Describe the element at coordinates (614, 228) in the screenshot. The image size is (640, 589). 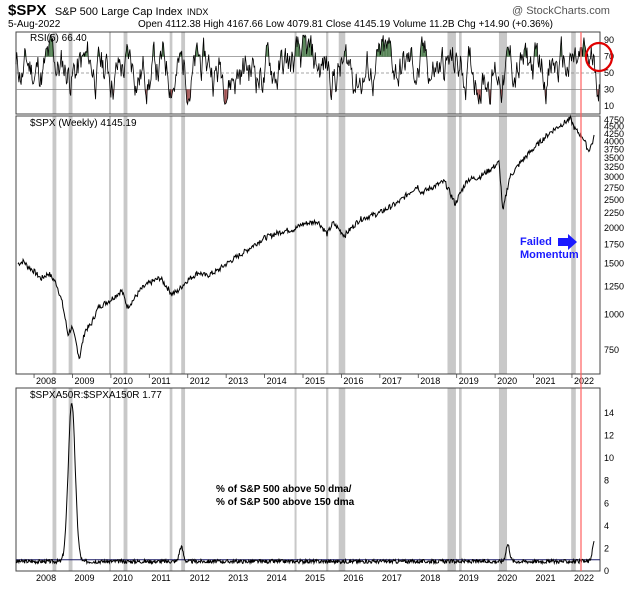
I see `price-tick-label: 2000` at that location.